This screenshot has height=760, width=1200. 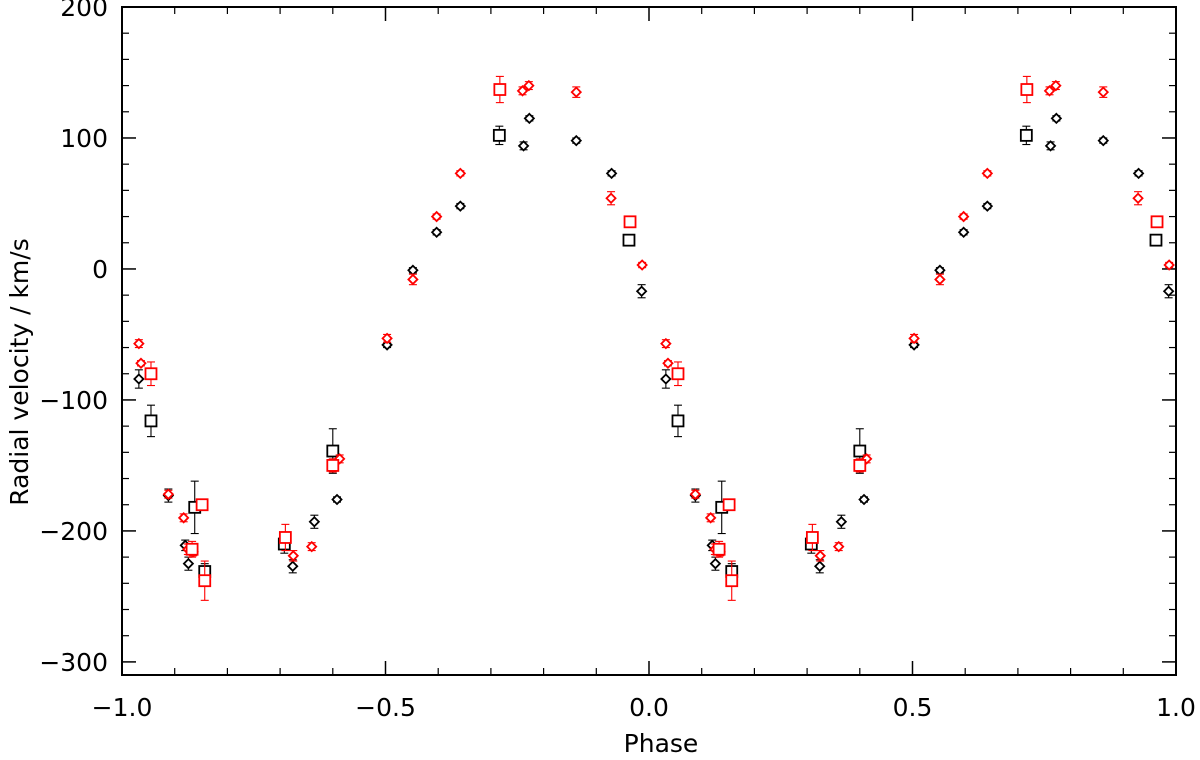 What do you see at coordinates (73, 400) in the screenshot?
I see `y-tick-label: −100` at bounding box center [73, 400].